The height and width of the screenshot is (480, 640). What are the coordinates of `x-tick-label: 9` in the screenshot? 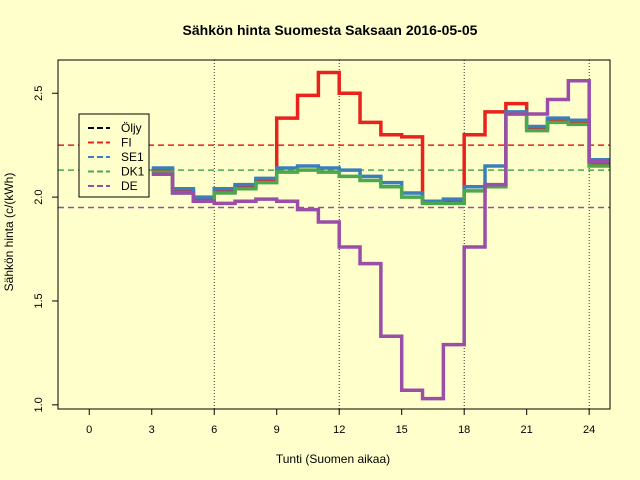 It's located at (277, 430).